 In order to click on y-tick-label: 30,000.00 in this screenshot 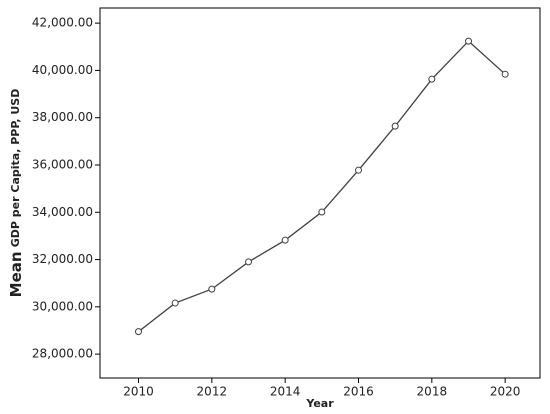, I will do `click(62, 306)`.